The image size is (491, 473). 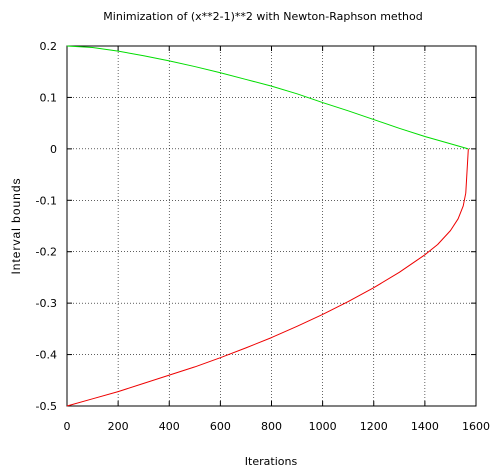 I want to click on x-tick-label: 0, so click(x=67, y=426).